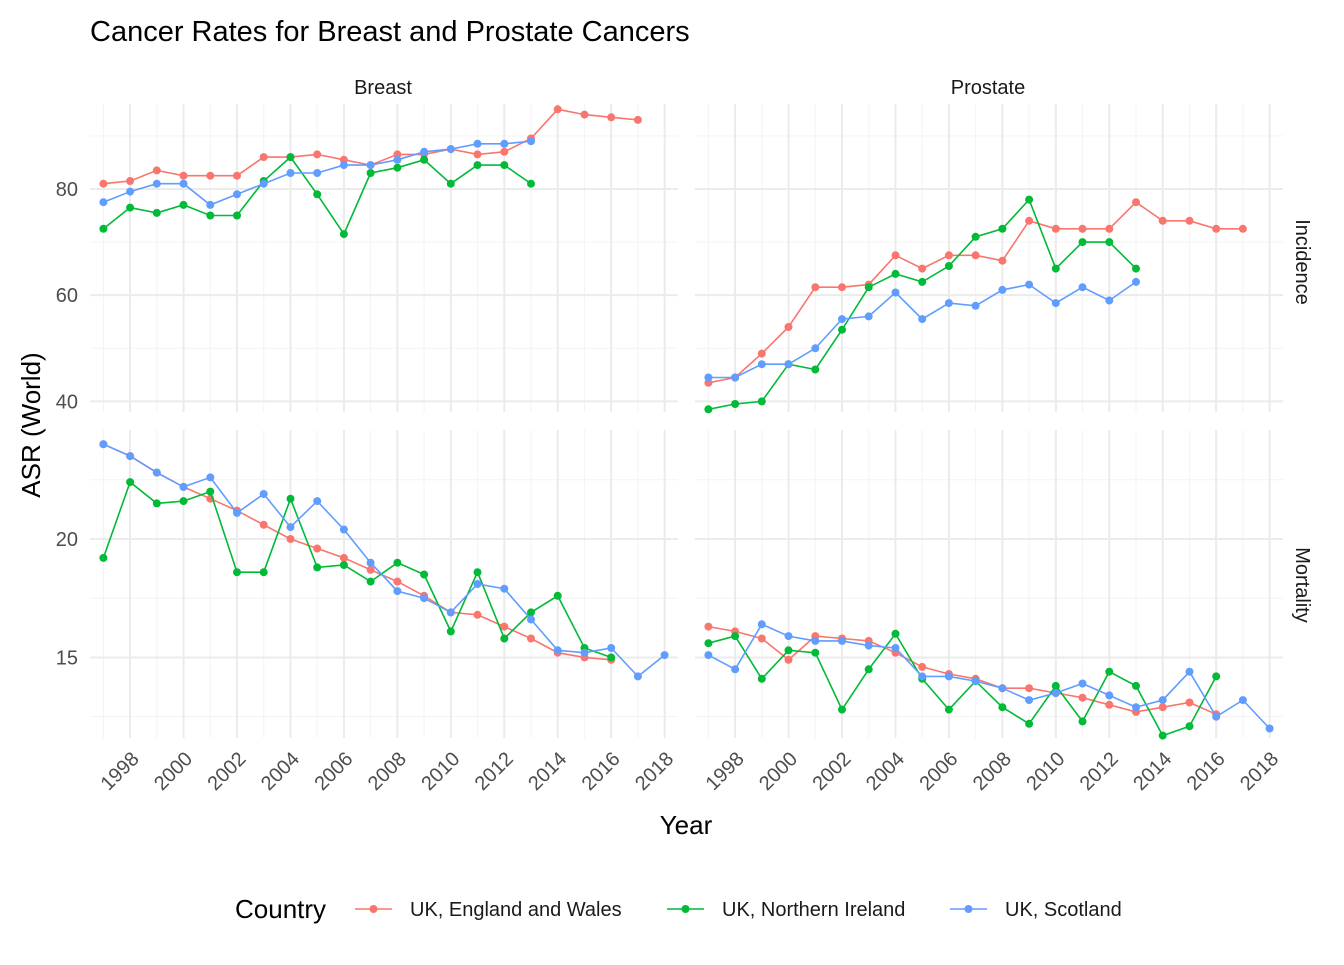  I want to click on legend-point-scotland, so click(968, 909).